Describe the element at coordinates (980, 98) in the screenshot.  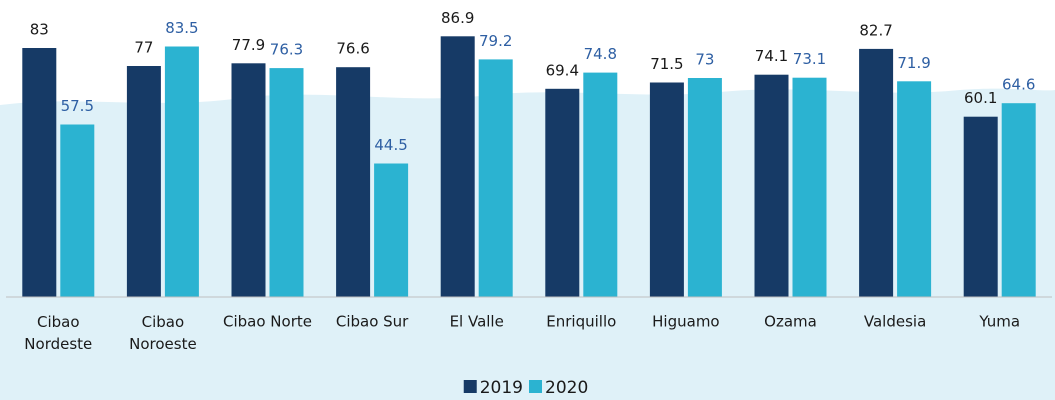
I see `value-label: 60.1` at that location.